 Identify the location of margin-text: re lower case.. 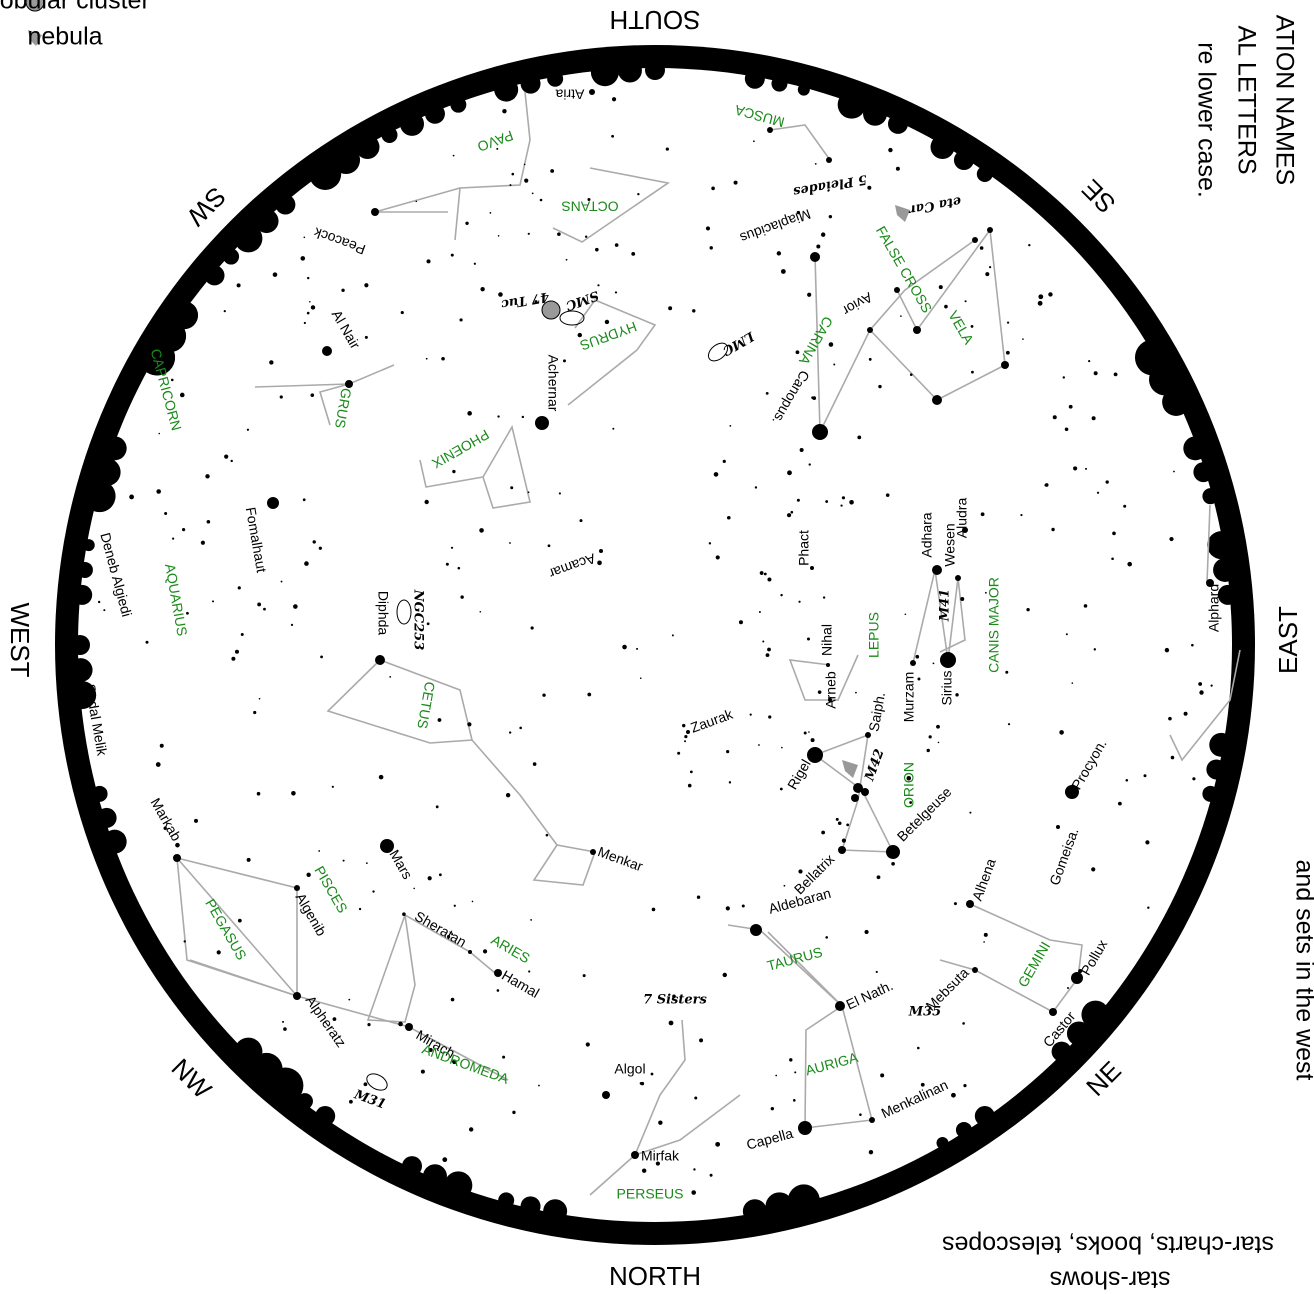
(1206, 120).